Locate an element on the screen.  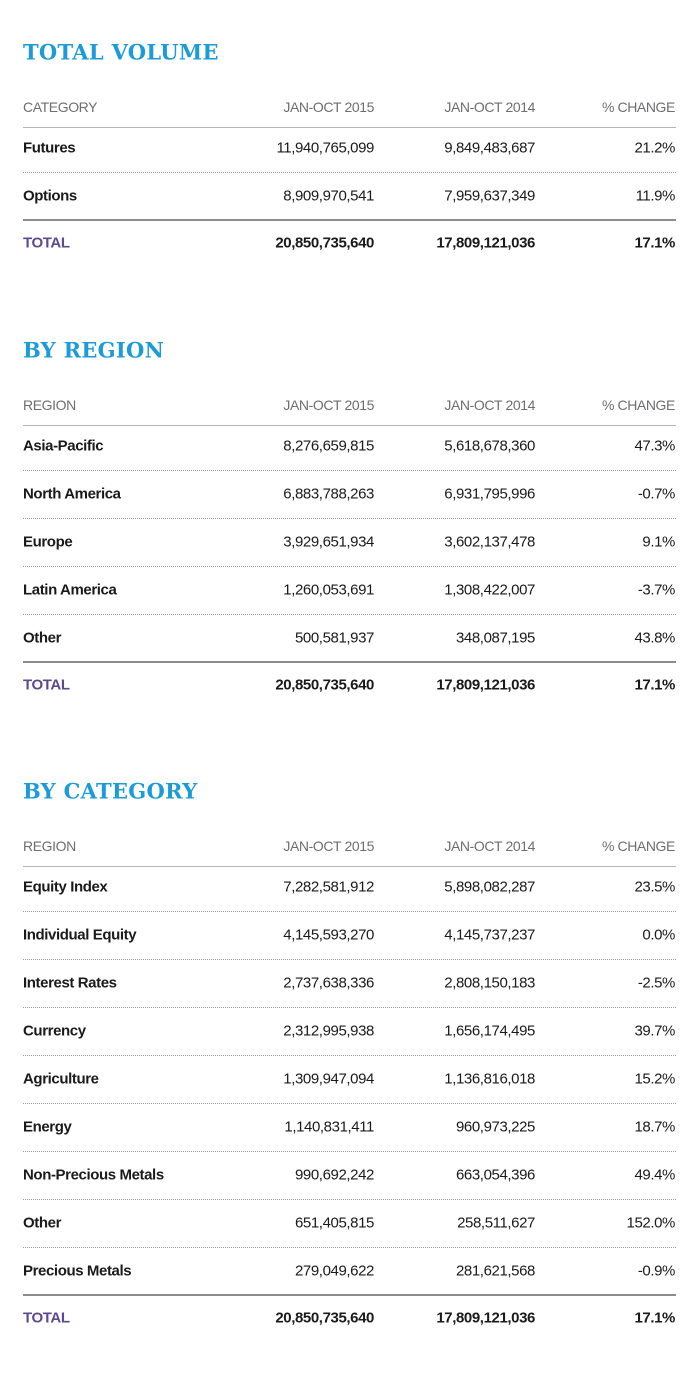
cell: 2,737,638,336 is located at coordinates (328, 983).